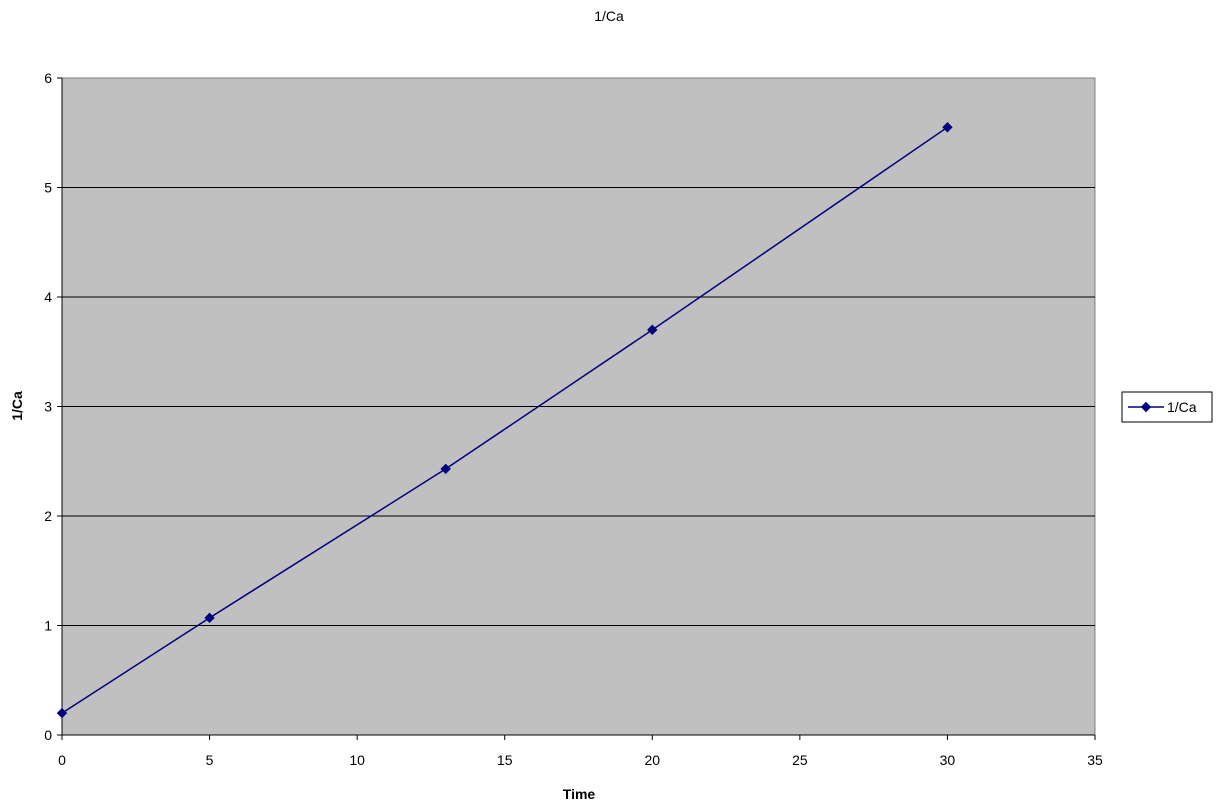  What do you see at coordinates (48, 626) in the screenshot?
I see `y-tick-label: 1` at bounding box center [48, 626].